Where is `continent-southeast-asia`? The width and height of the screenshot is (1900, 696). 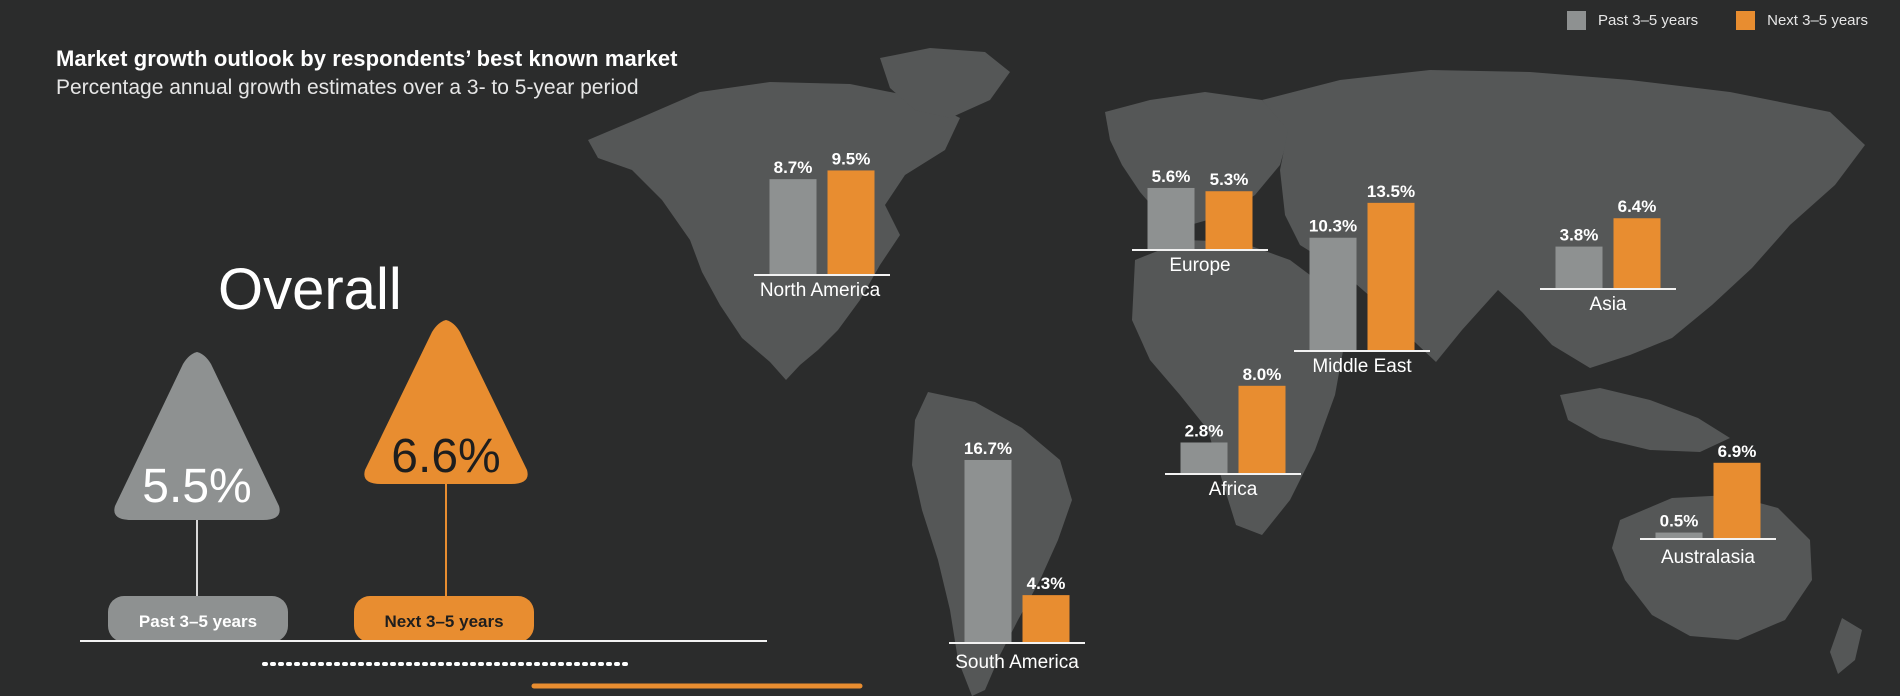
continent-southeast-asia is located at coordinates (1645, 420).